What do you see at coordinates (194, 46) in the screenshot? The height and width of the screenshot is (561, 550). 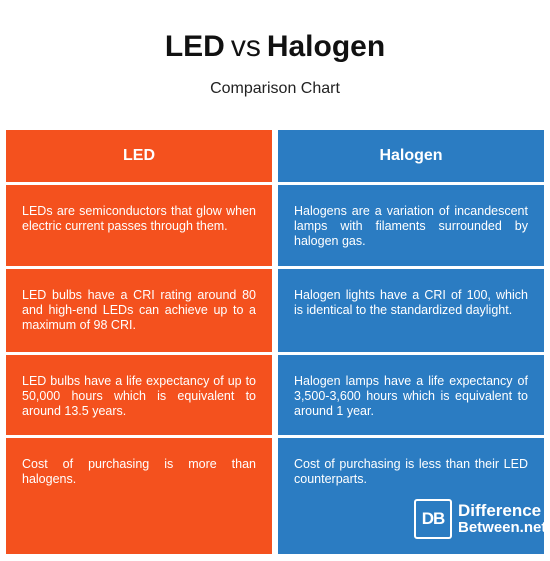 I see `title-led: LED` at bounding box center [194, 46].